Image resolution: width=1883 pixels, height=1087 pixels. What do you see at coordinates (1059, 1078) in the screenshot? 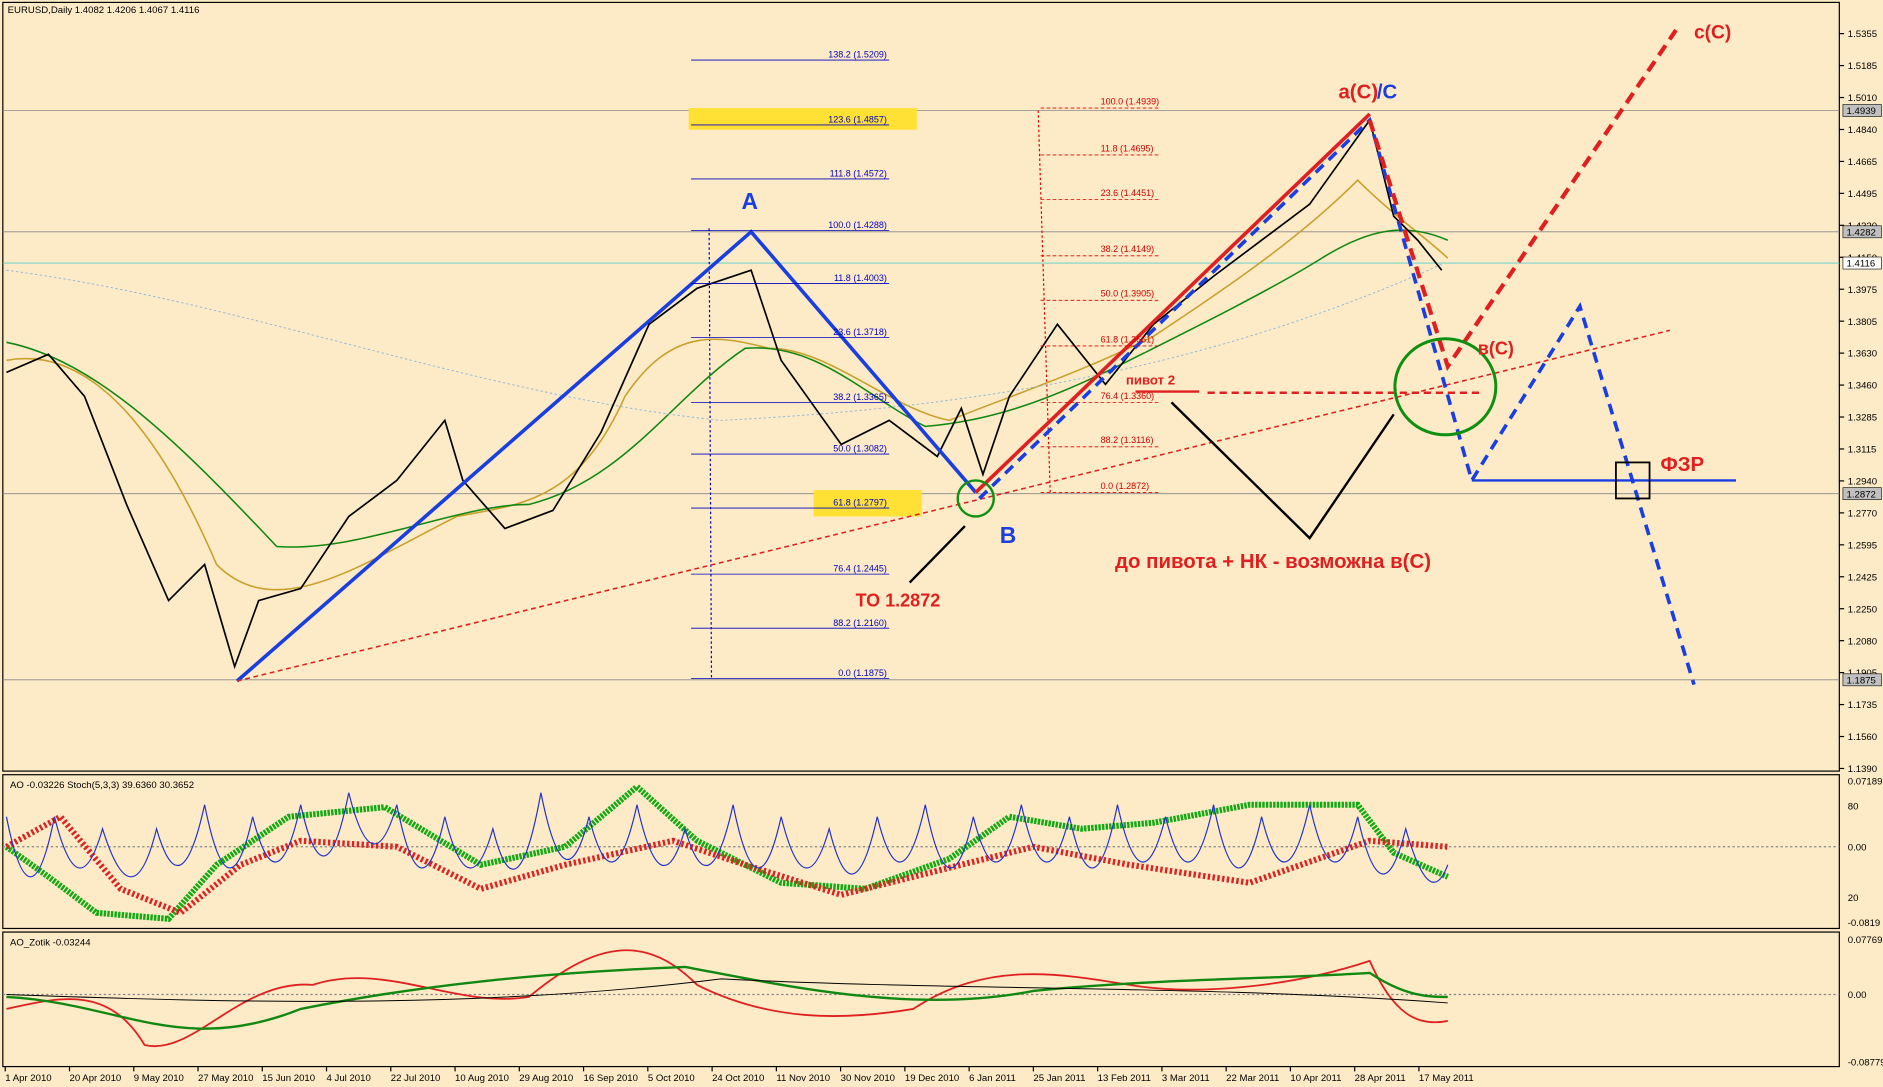
I see `date-label: 25 Jan 2011` at bounding box center [1059, 1078].